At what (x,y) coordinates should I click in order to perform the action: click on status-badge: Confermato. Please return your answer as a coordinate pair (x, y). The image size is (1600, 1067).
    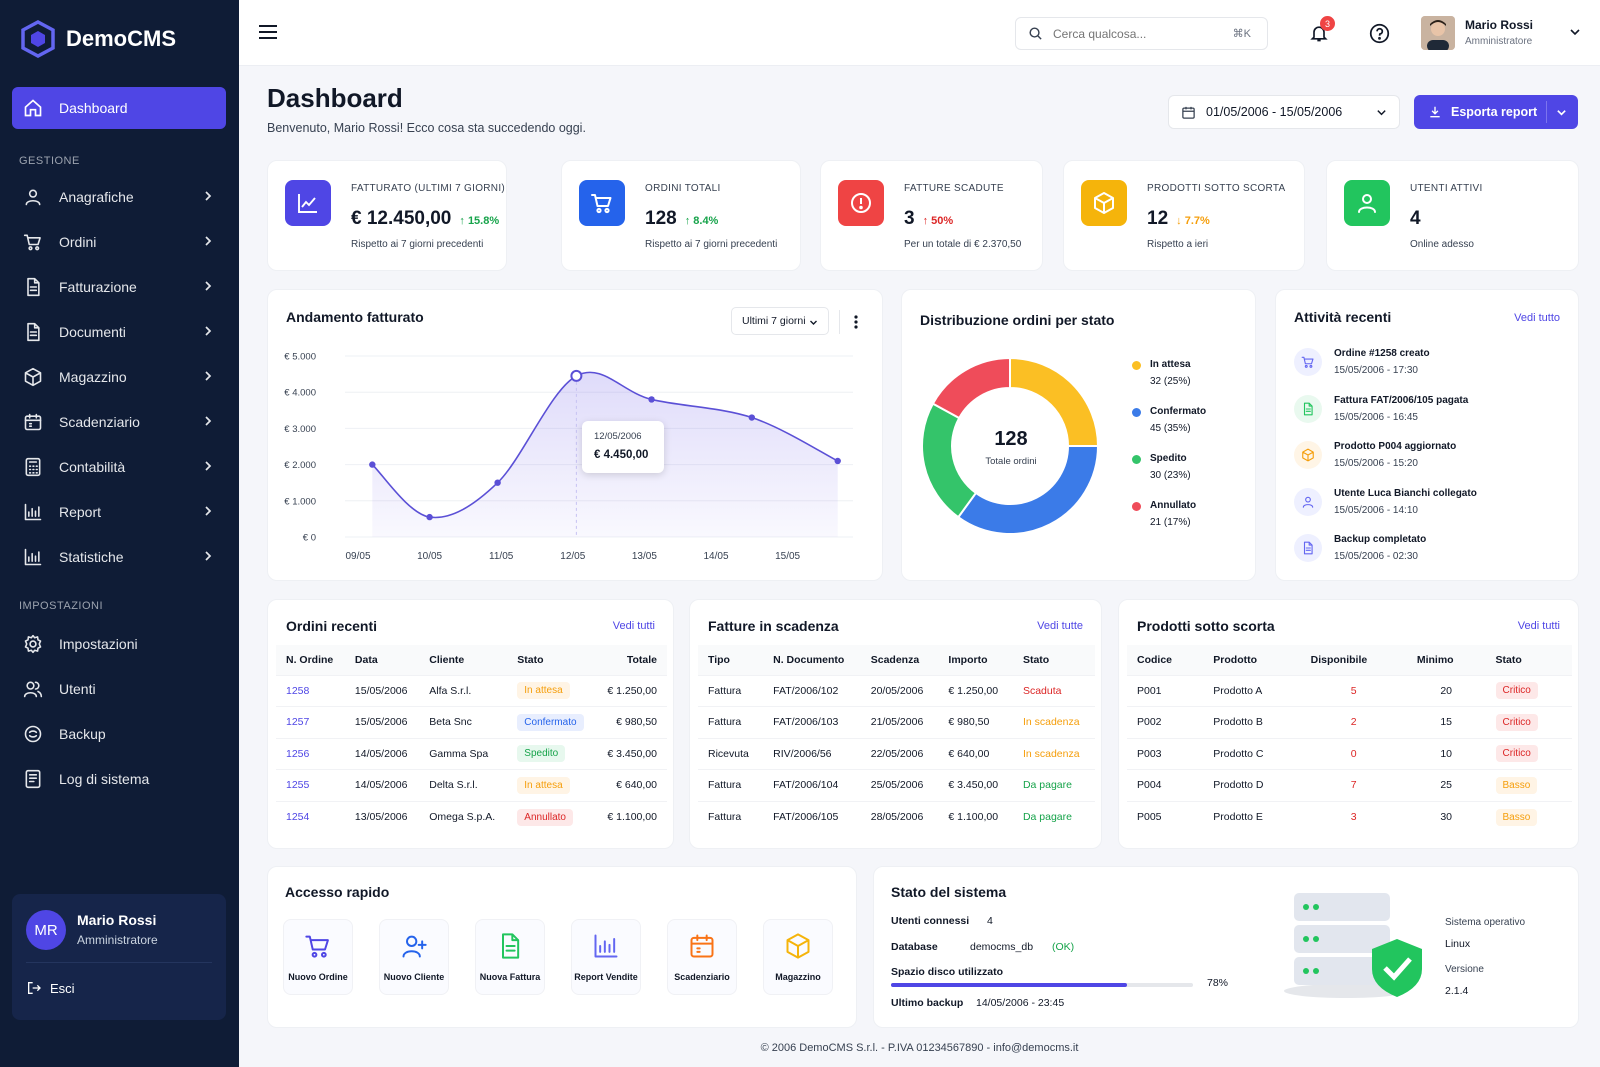
    Looking at the image, I should click on (550, 722).